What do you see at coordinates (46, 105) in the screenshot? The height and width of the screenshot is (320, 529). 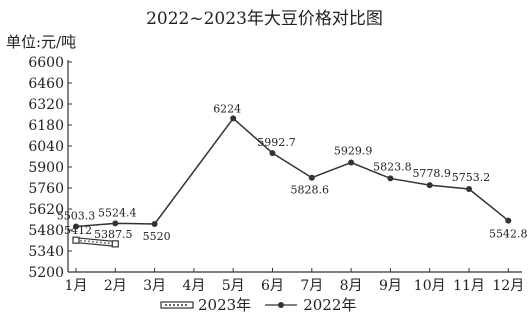 I see `y-tick-label: 6320` at bounding box center [46, 105].